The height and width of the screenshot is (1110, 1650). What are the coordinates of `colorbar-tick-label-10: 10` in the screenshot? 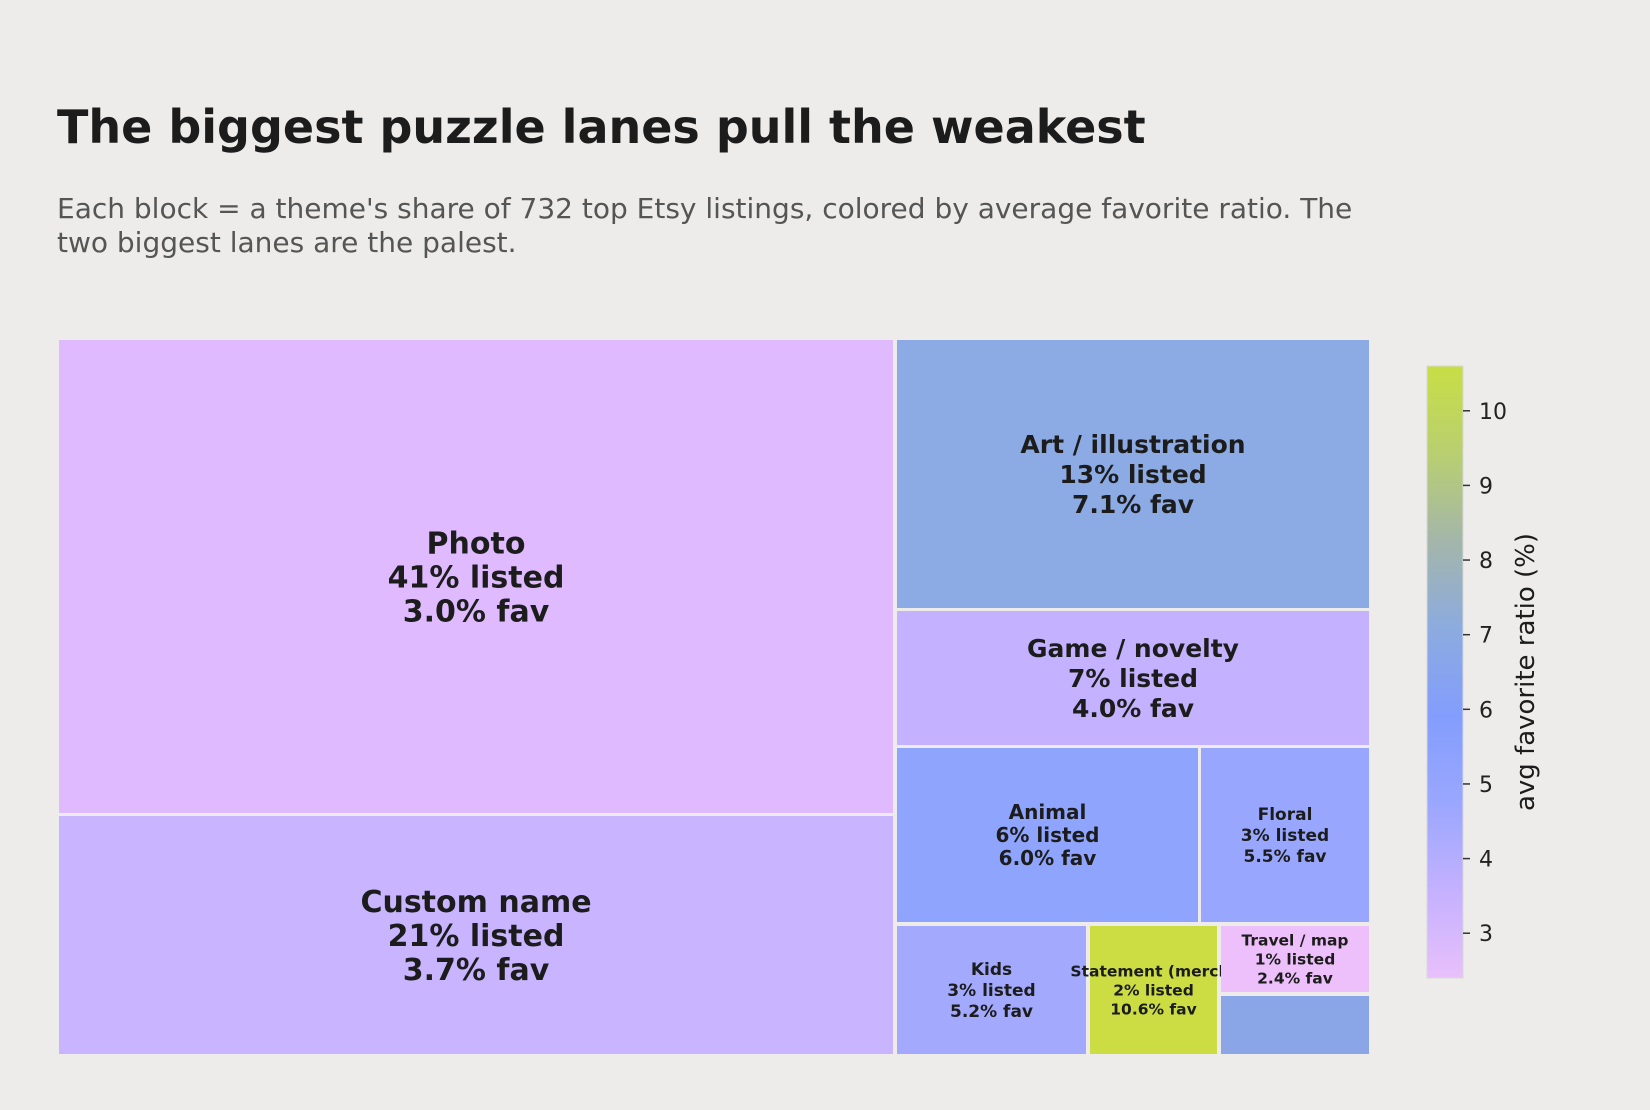 It's located at (1493, 412).